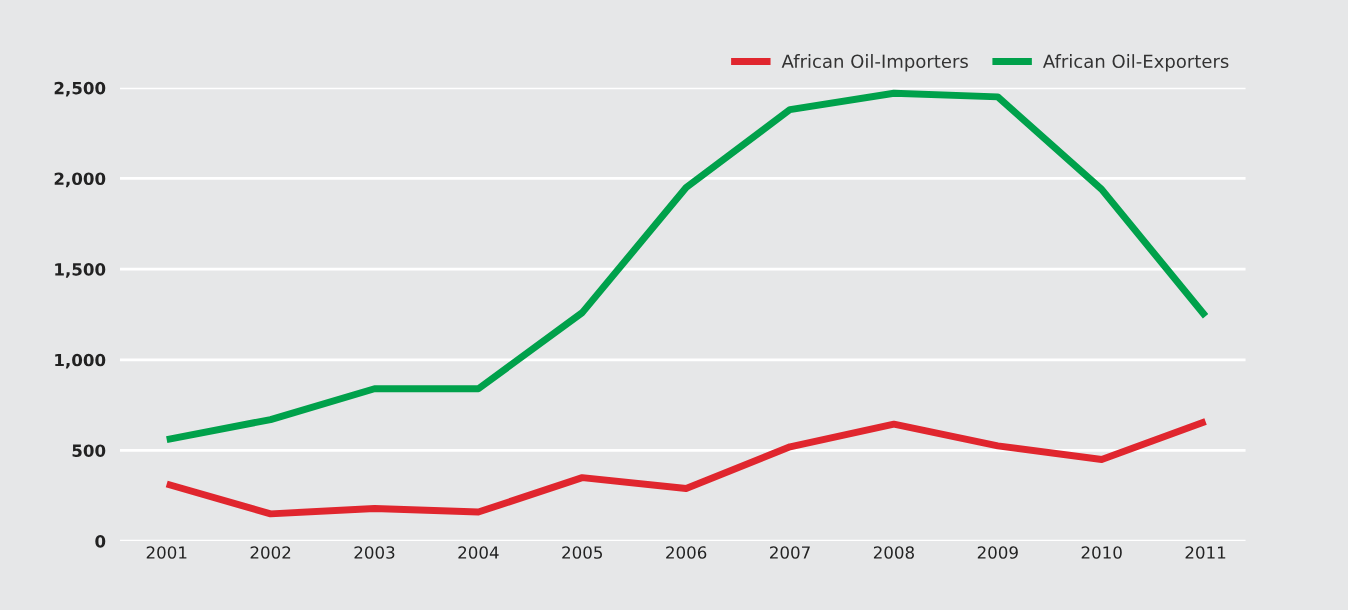  I want to click on x-tick-label: 2011, so click(1205, 552).